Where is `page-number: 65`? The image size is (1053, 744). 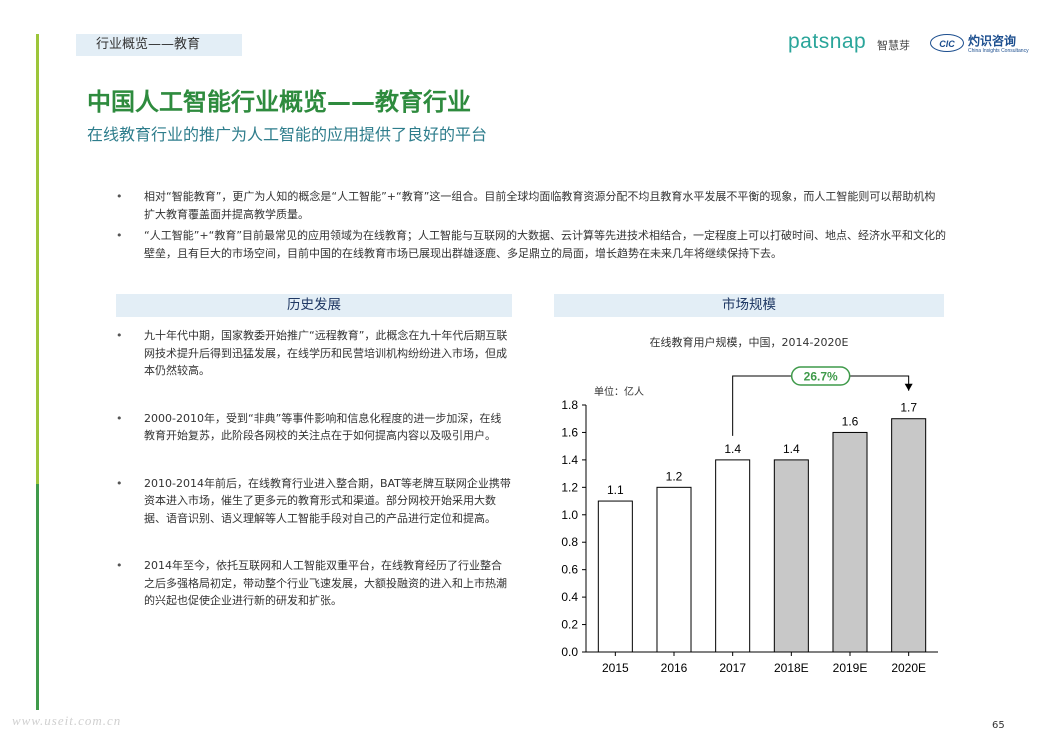 page-number: 65 is located at coordinates (998, 725).